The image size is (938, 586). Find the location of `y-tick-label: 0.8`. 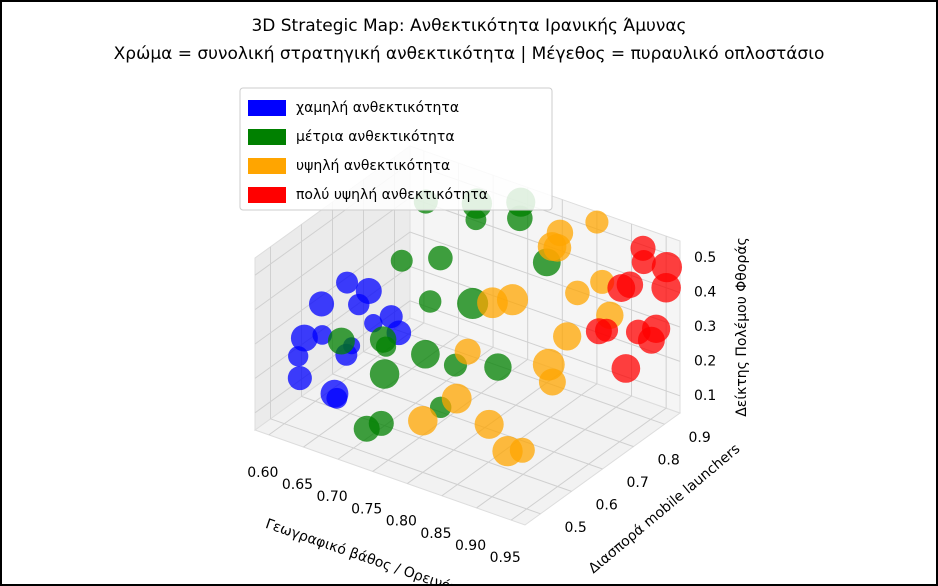

y-tick-label: 0.8 is located at coordinates (669, 461).